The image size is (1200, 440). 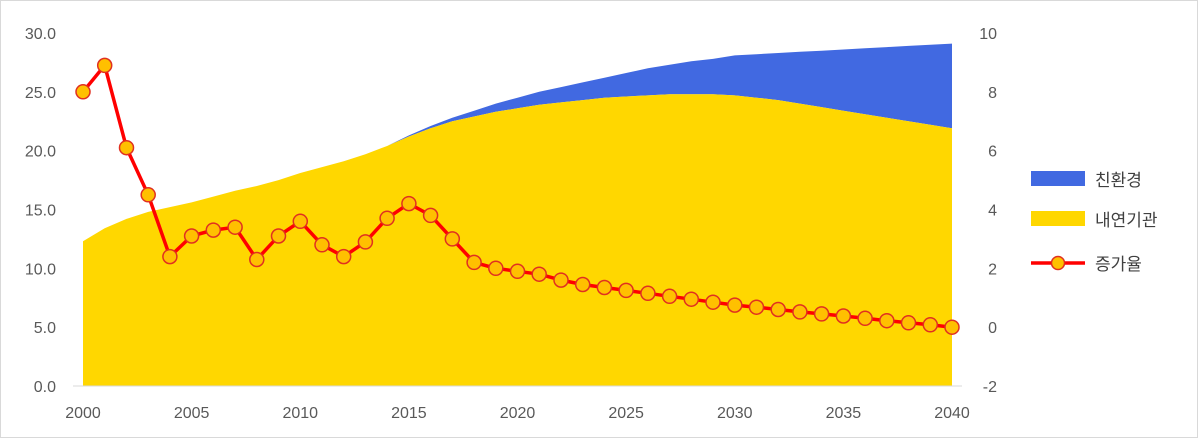 I want to click on y-tick-label: 30.0, so click(x=40, y=34).